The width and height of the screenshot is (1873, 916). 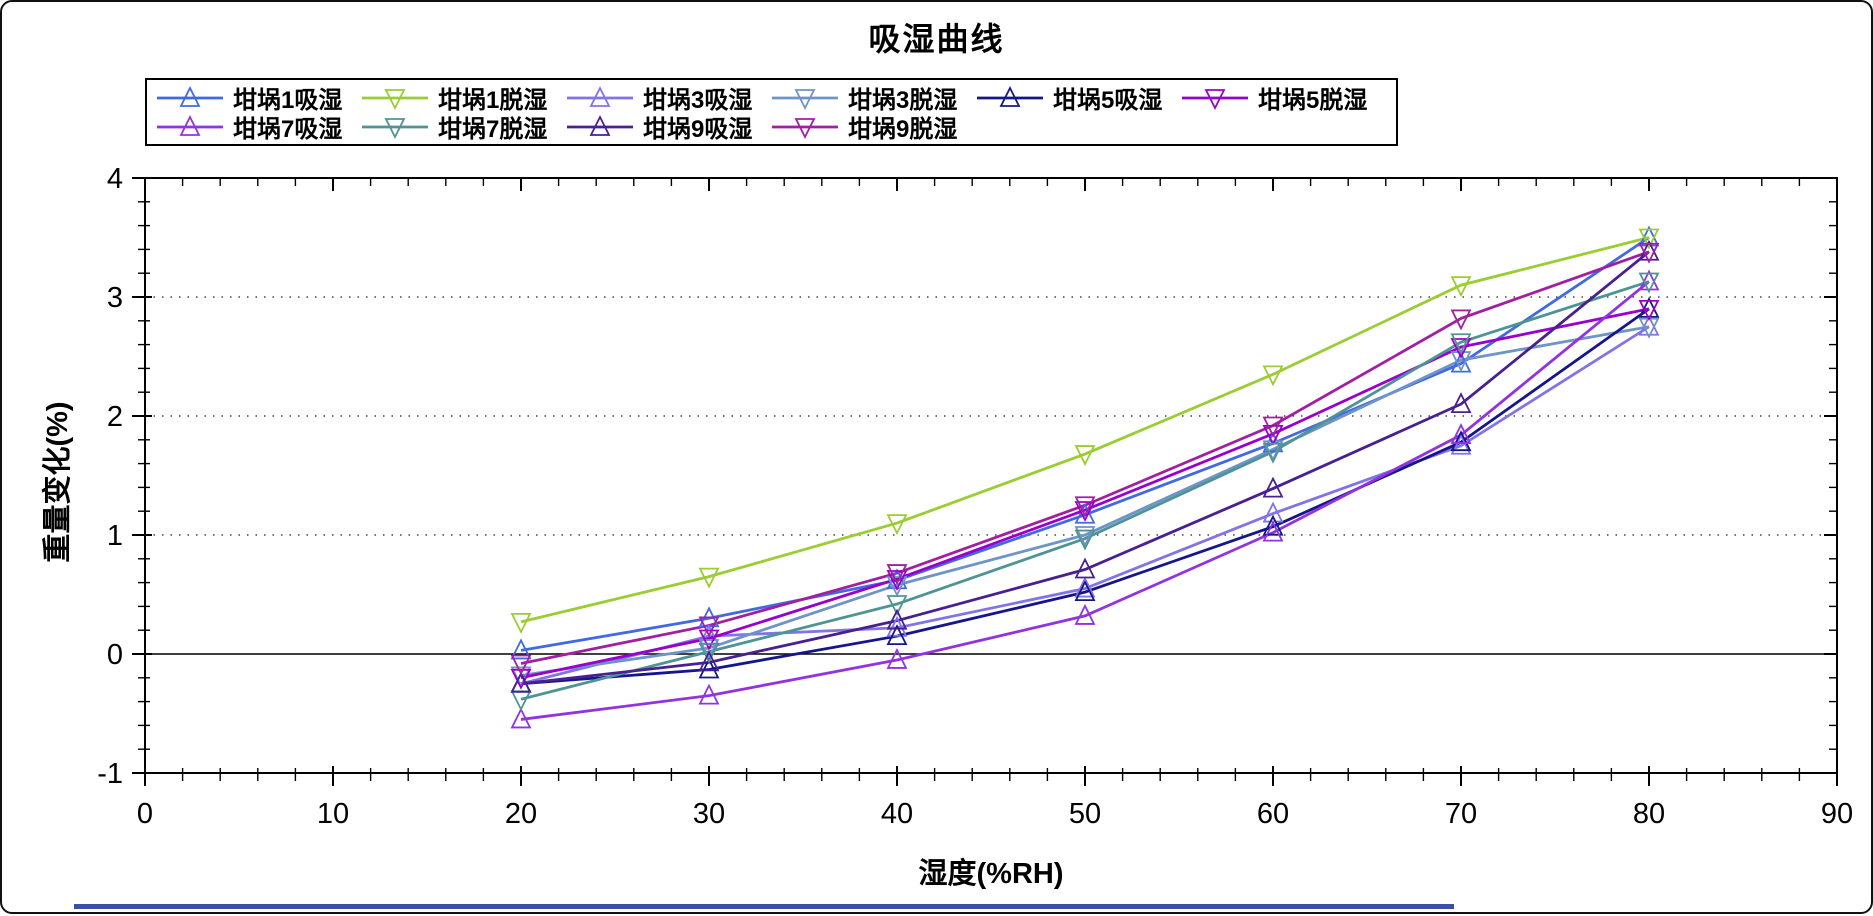 I want to click on y-tick-label: 1, so click(x=115, y=536).